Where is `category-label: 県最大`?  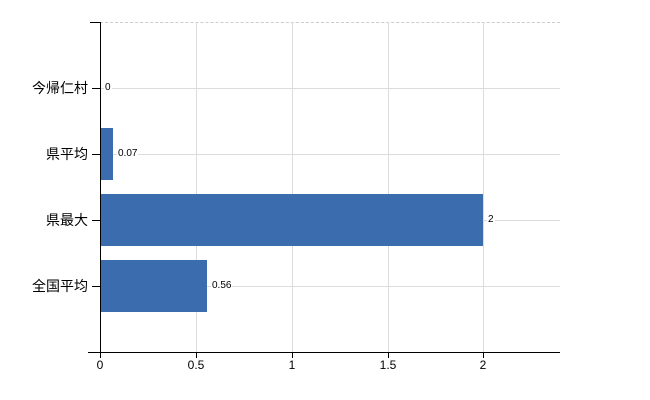
category-label: 県最大 is located at coordinates (67, 220).